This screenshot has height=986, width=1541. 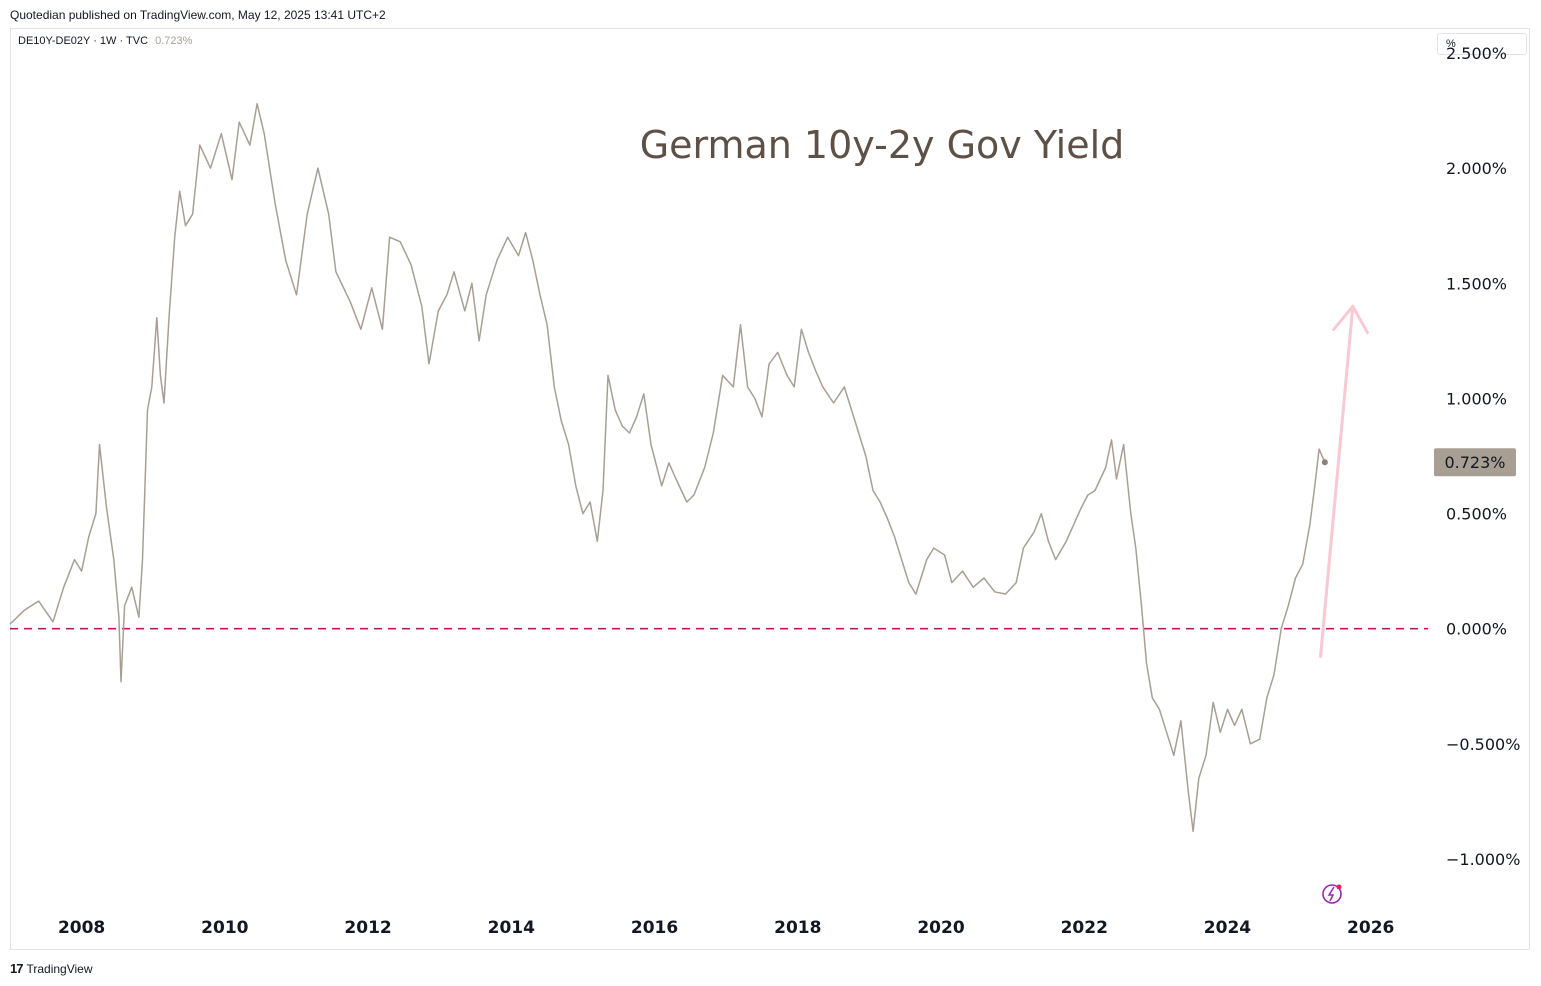 I want to click on symbol-last-value: 0.723%, so click(x=174, y=41).